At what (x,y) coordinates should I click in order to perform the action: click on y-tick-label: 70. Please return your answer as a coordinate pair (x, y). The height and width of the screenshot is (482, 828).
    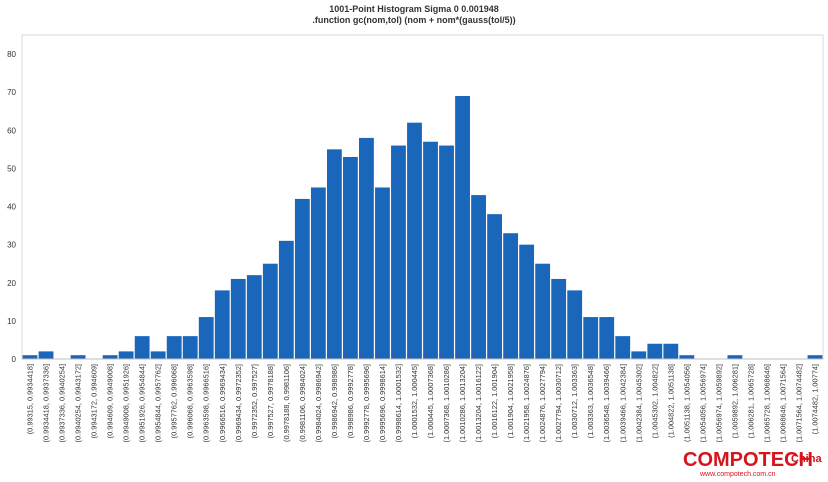
    Looking at the image, I should click on (11, 92).